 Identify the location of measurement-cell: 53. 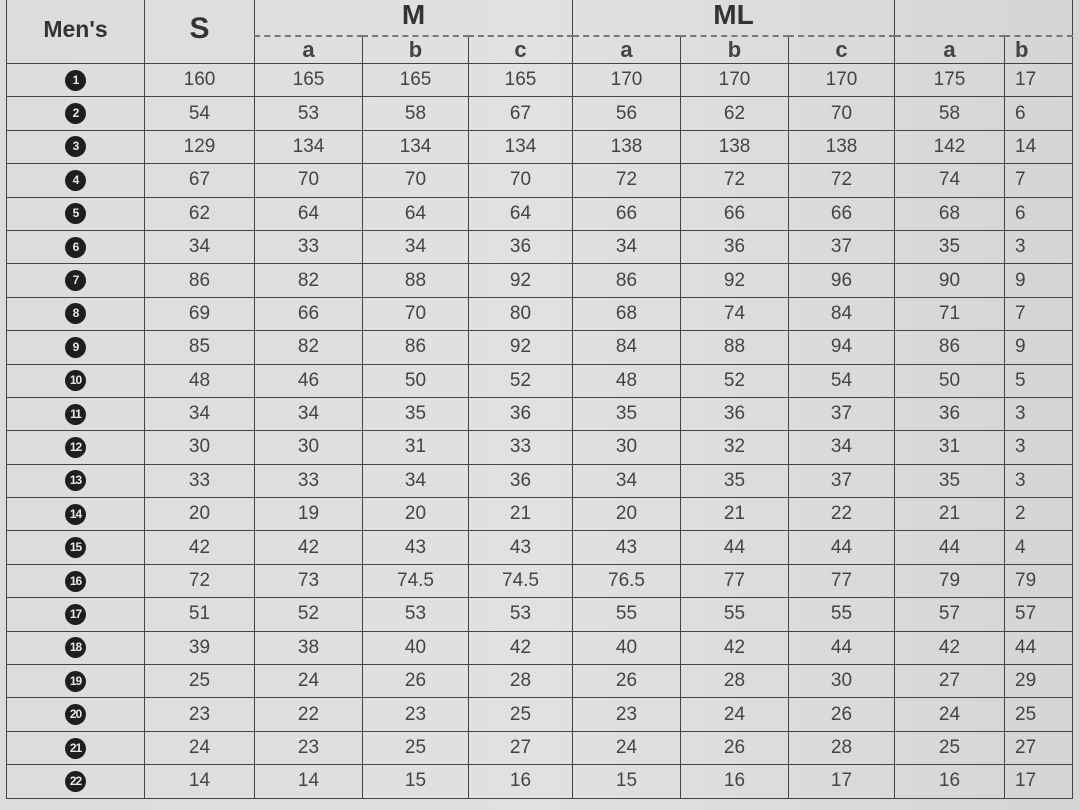
(520, 614).